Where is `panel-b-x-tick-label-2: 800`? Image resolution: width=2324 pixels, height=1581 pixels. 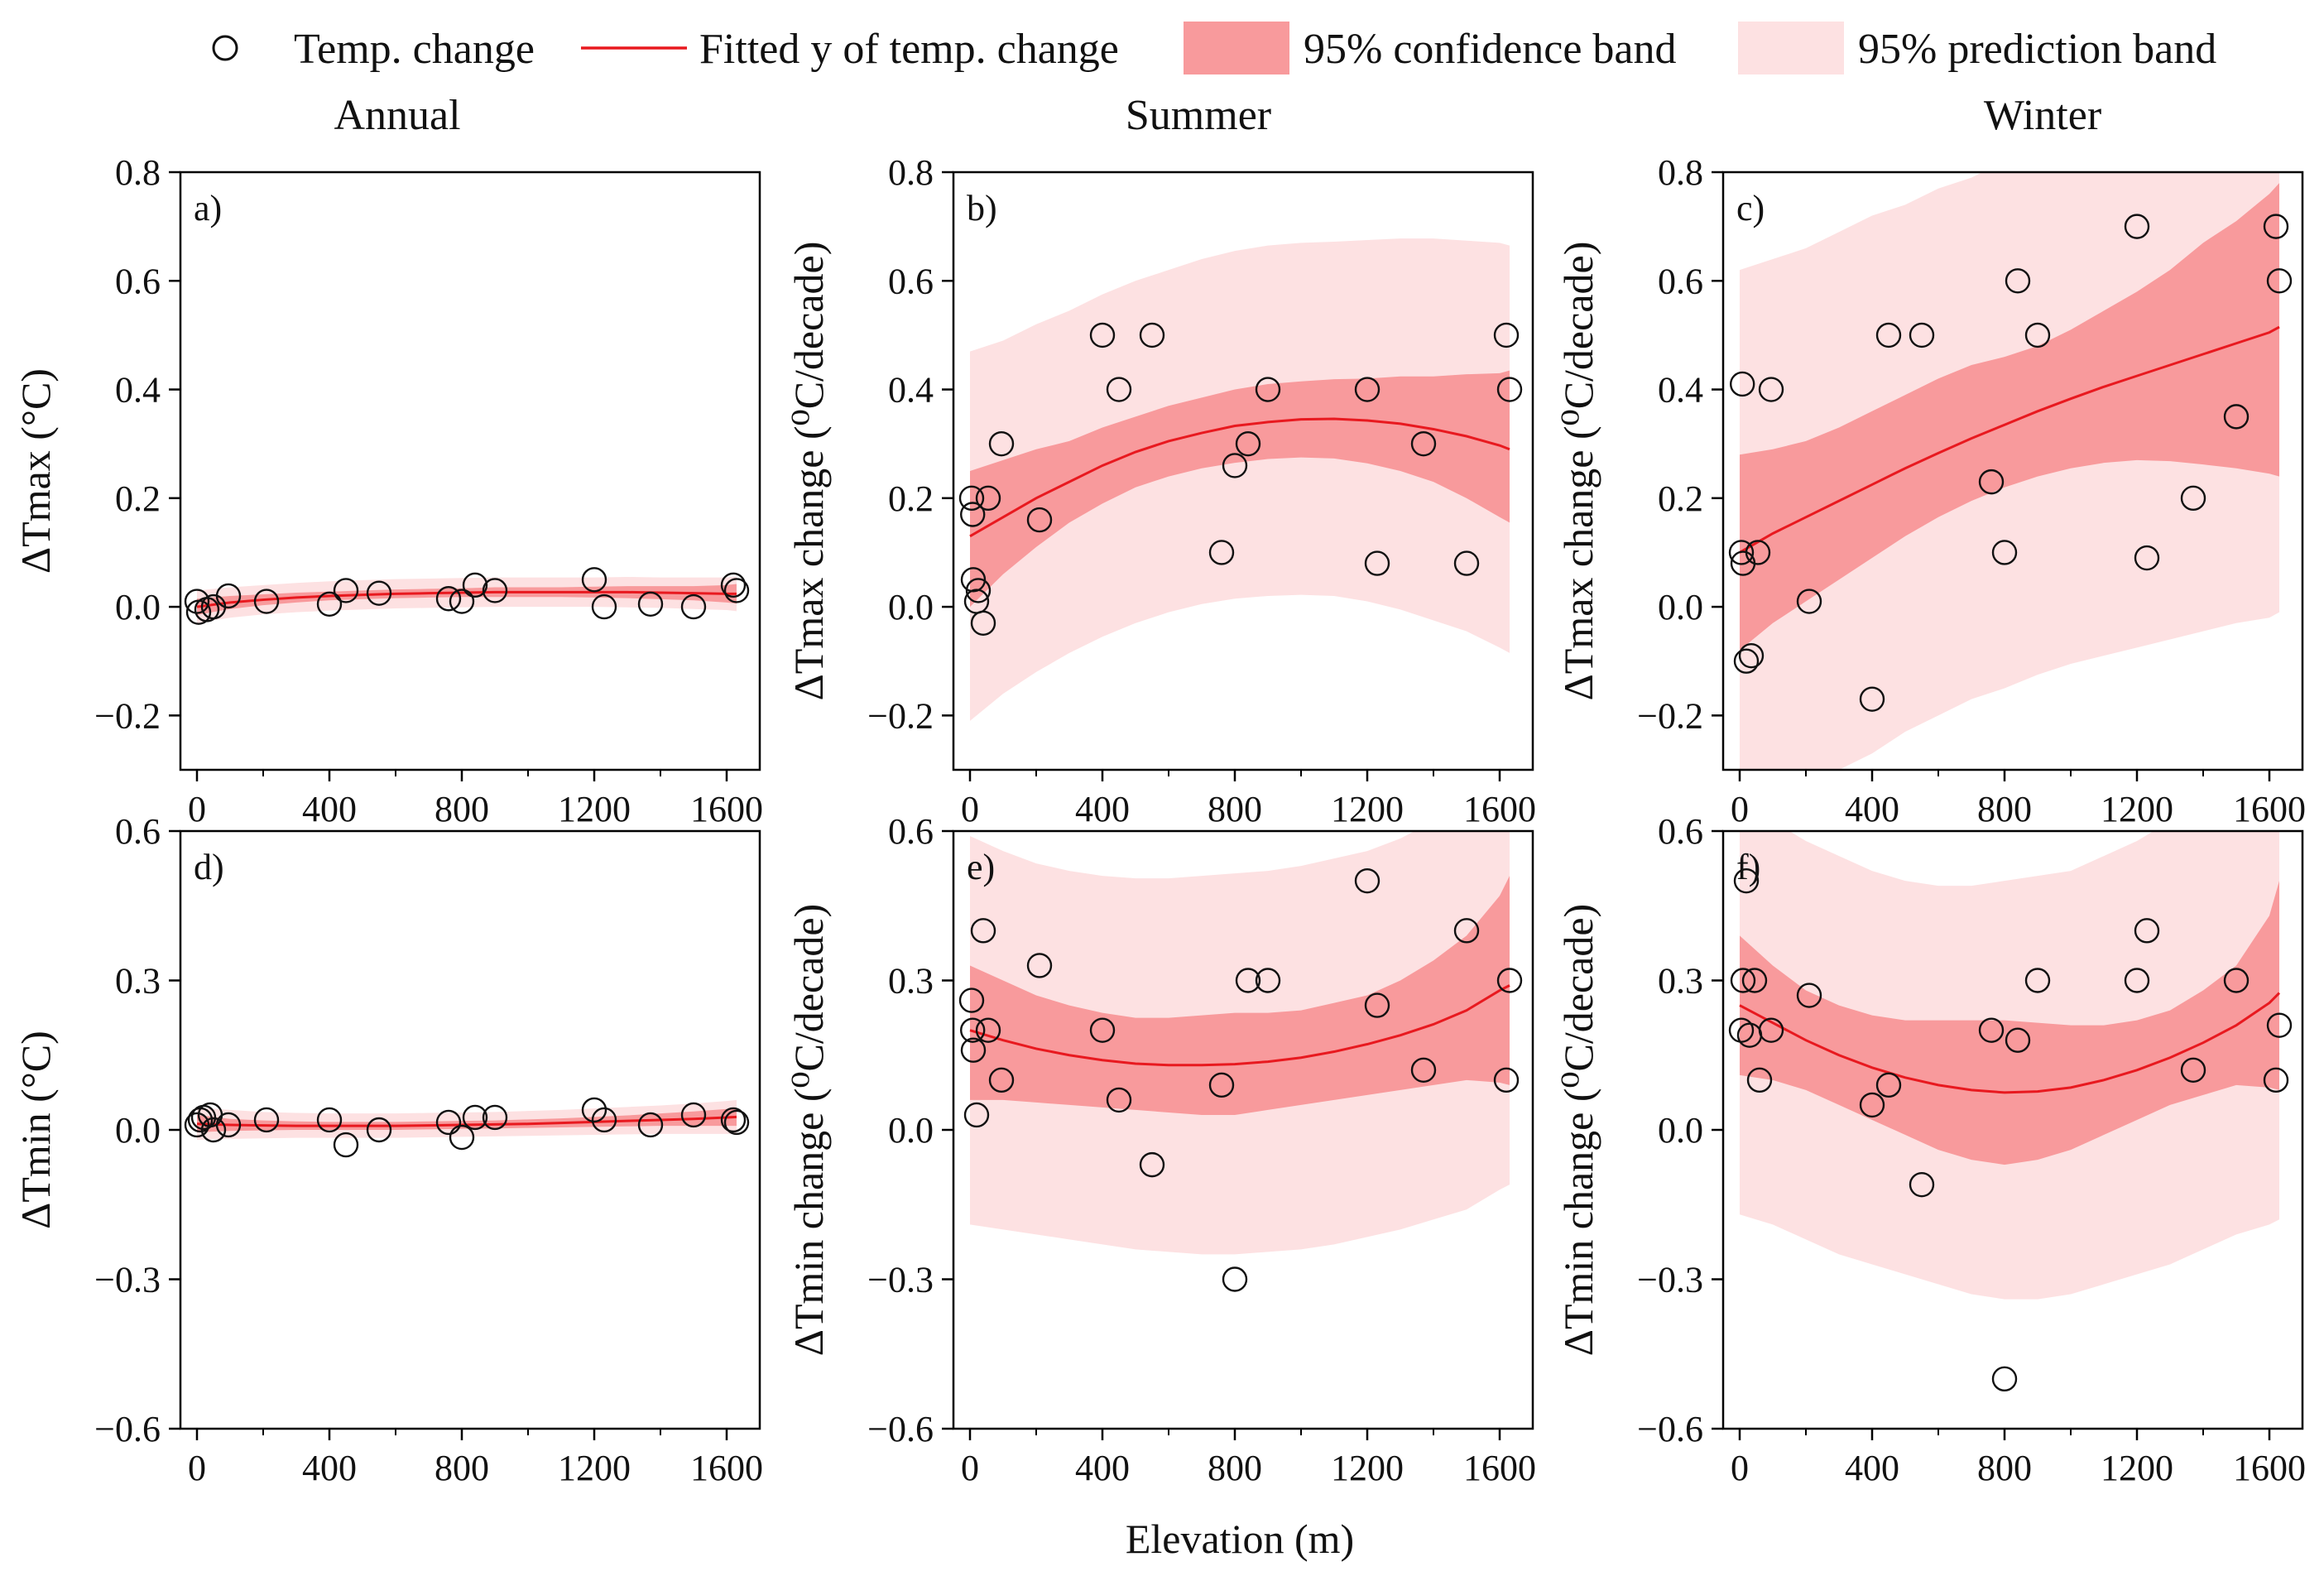 panel-b-x-tick-label-2: 800 is located at coordinates (1235, 809).